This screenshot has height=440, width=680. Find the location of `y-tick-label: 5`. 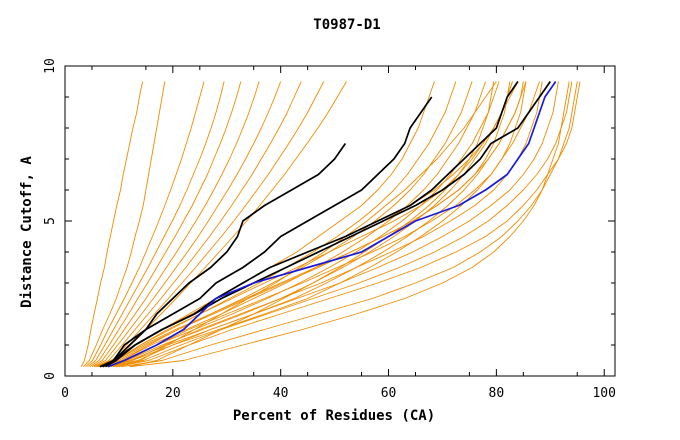

y-tick-label: 5 is located at coordinates (50, 221).